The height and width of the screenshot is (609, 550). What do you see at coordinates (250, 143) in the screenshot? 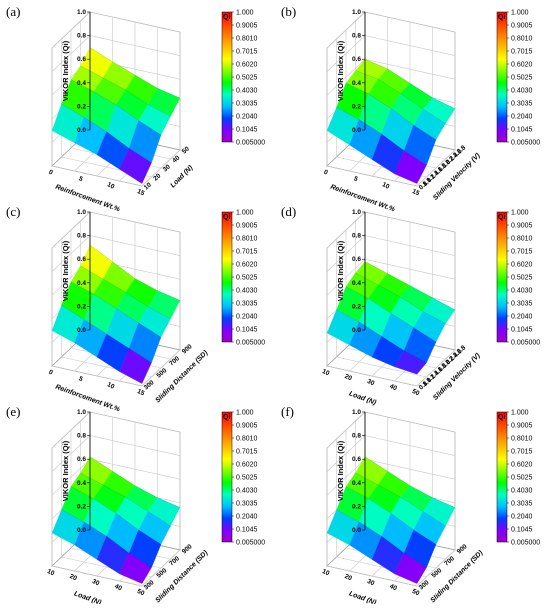
I see `colorbar-tick-label: 0.005000` at bounding box center [250, 143].